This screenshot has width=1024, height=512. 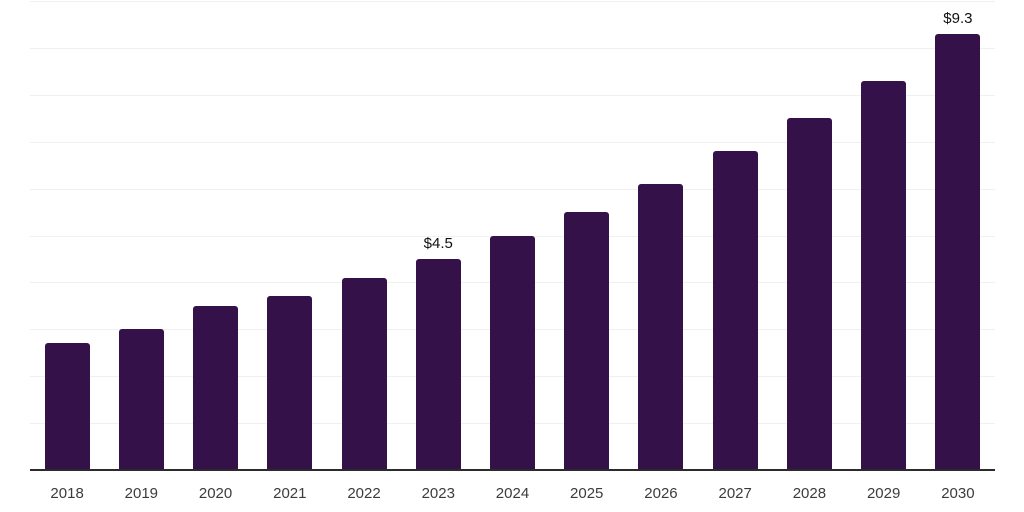 What do you see at coordinates (216, 387) in the screenshot?
I see `bar-2020` at bounding box center [216, 387].